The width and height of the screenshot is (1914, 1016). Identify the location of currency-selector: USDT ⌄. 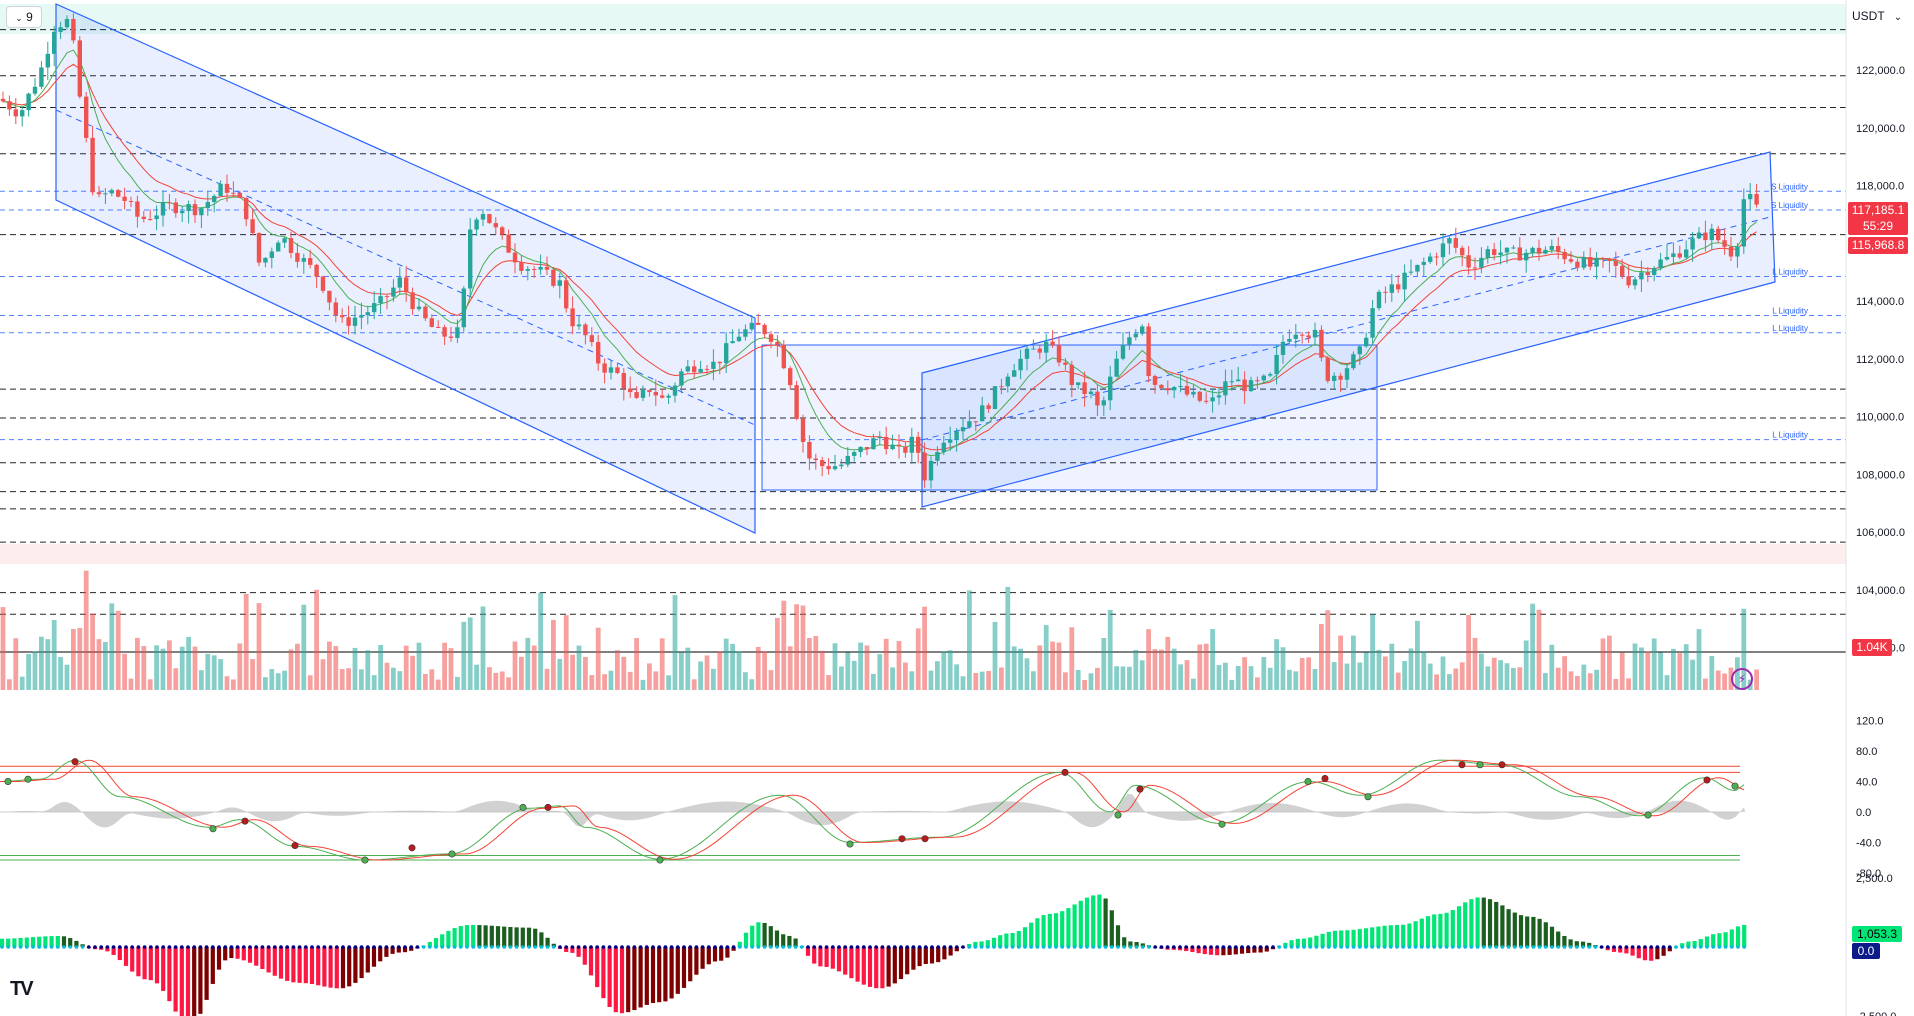
(1881, 16).